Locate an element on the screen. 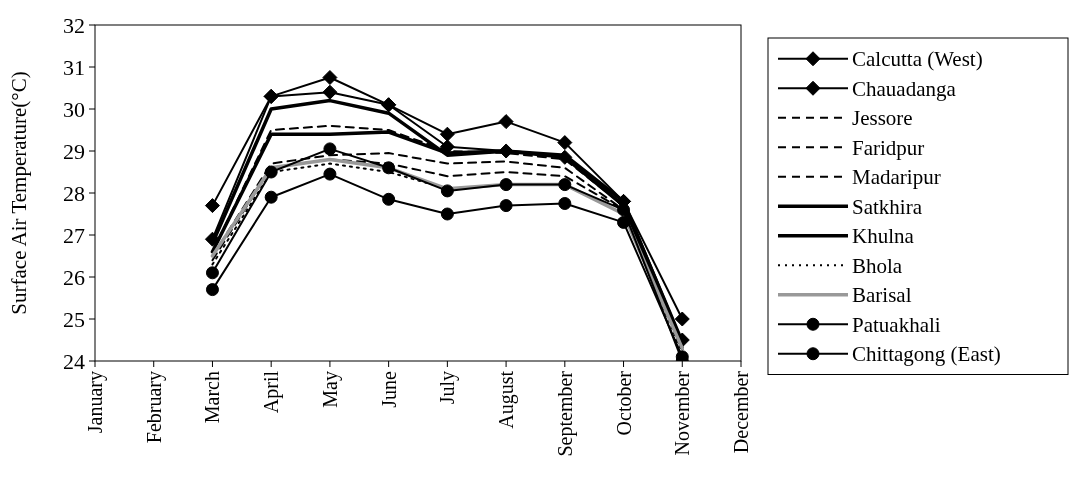 The width and height of the screenshot is (1073, 500). x-tick-label: January is located at coordinates (95, 402).